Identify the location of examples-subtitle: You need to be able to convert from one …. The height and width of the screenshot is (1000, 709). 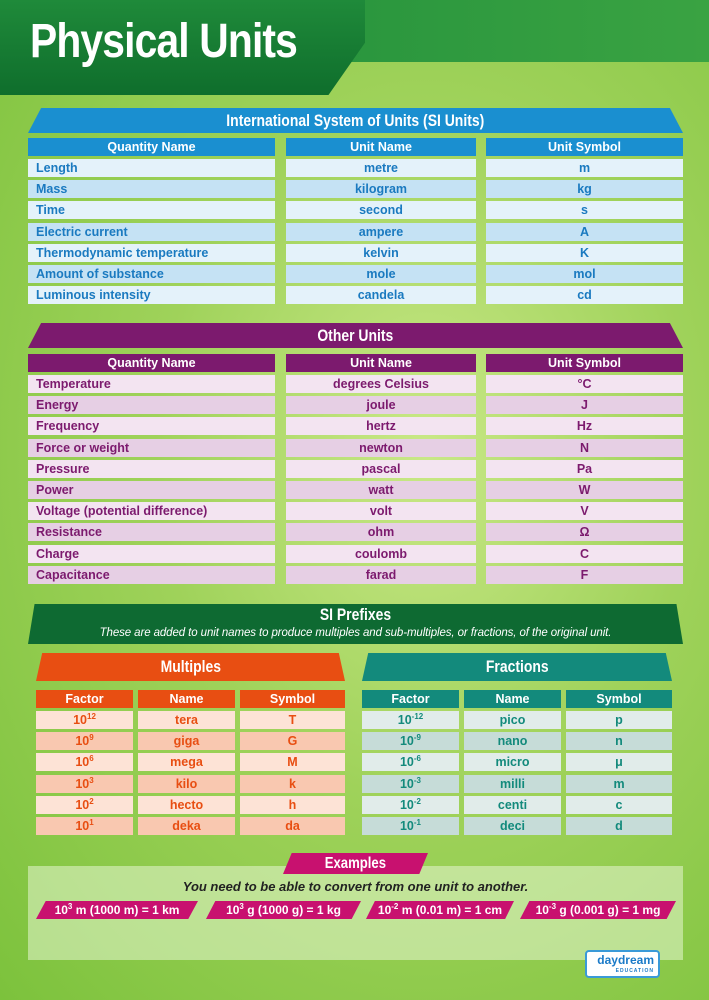
(355, 886).